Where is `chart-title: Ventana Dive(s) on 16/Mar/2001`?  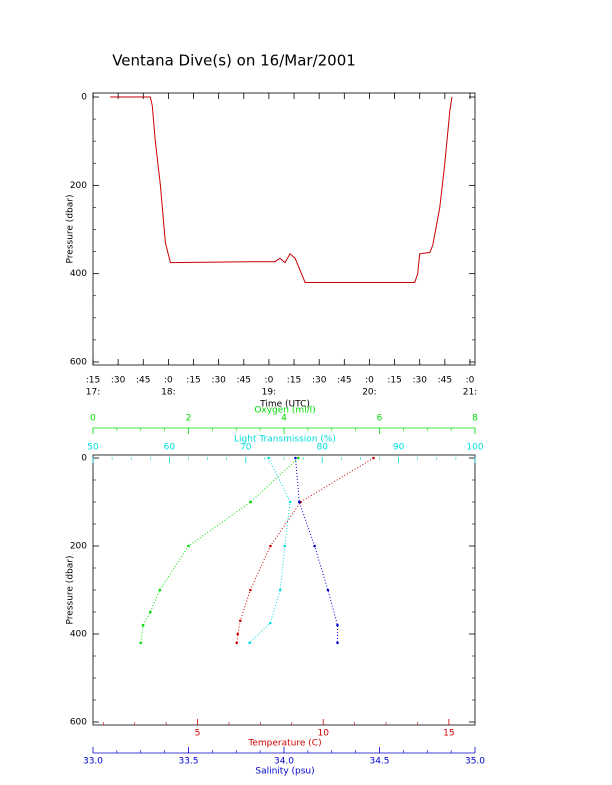 chart-title: Ventana Dive(s) on 16/Mar/2001 is located at coordinates (234, 61).